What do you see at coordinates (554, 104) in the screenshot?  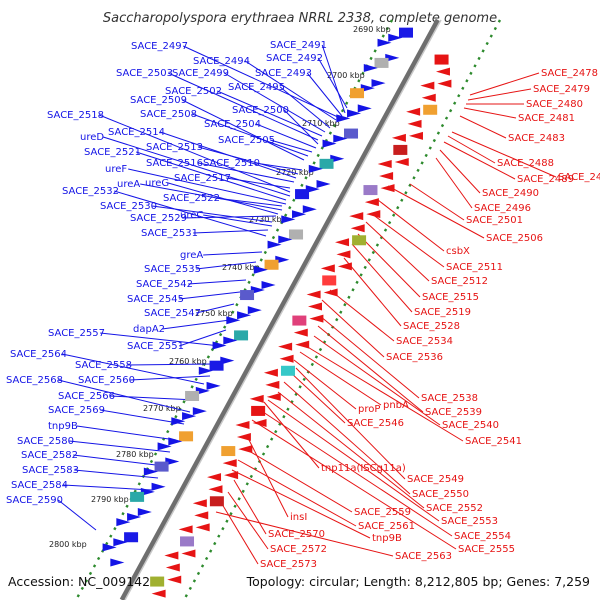 I see `minus-gene-label: SACE_2480` at bounding box center [554, 104].